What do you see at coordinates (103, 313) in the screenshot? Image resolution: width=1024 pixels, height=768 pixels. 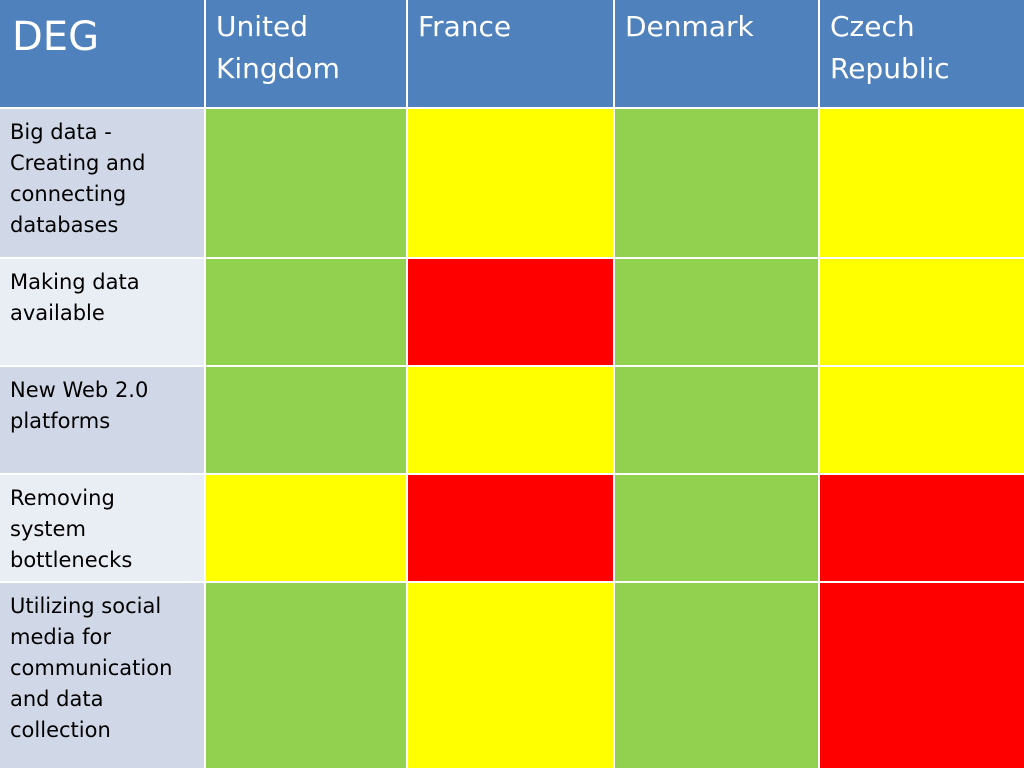 I see `row-label: Making data available` at bounding box center [103, 313].